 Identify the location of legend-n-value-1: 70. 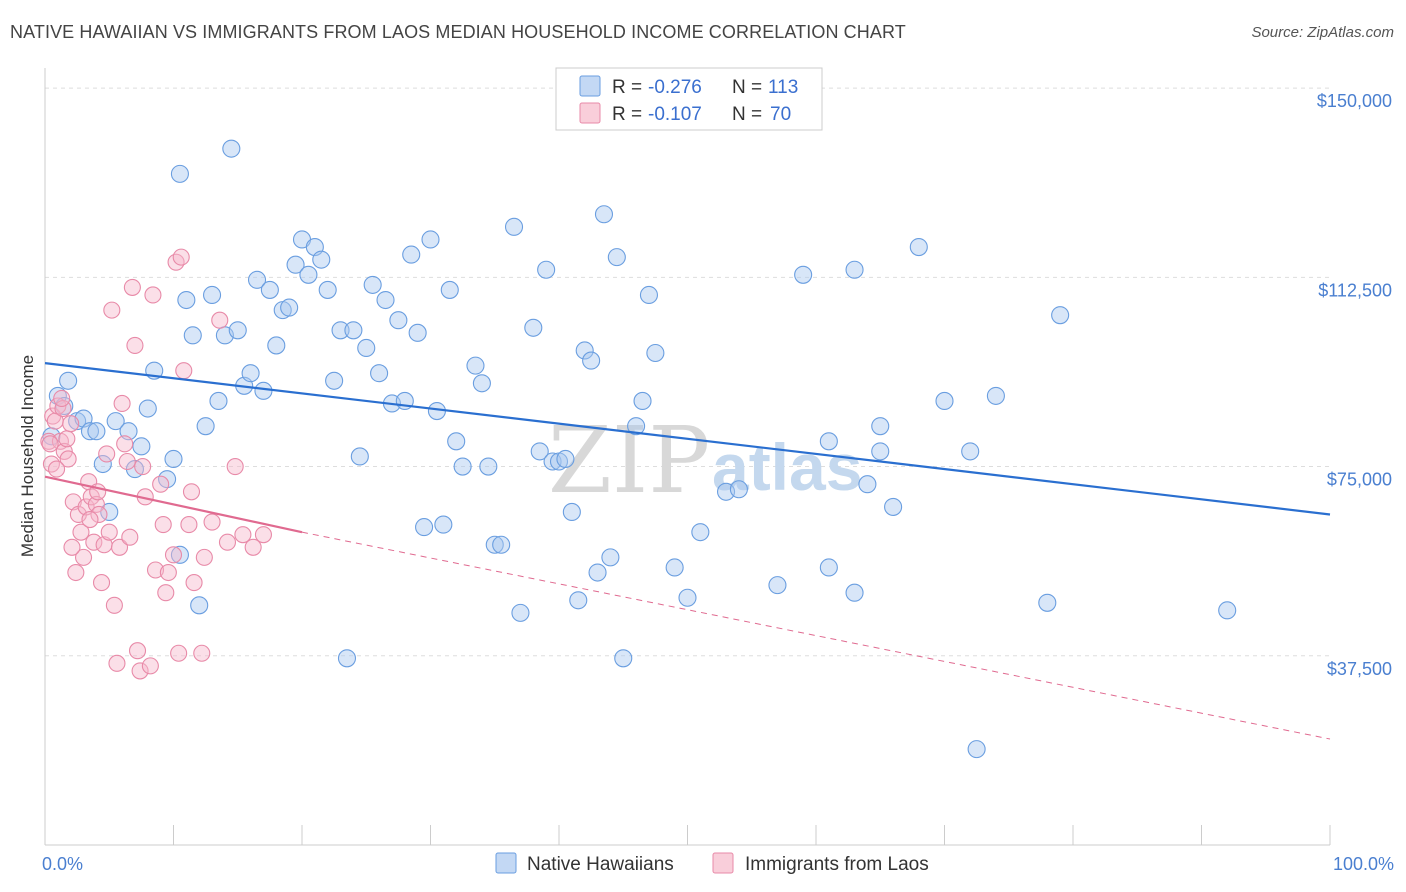
(780, 114).